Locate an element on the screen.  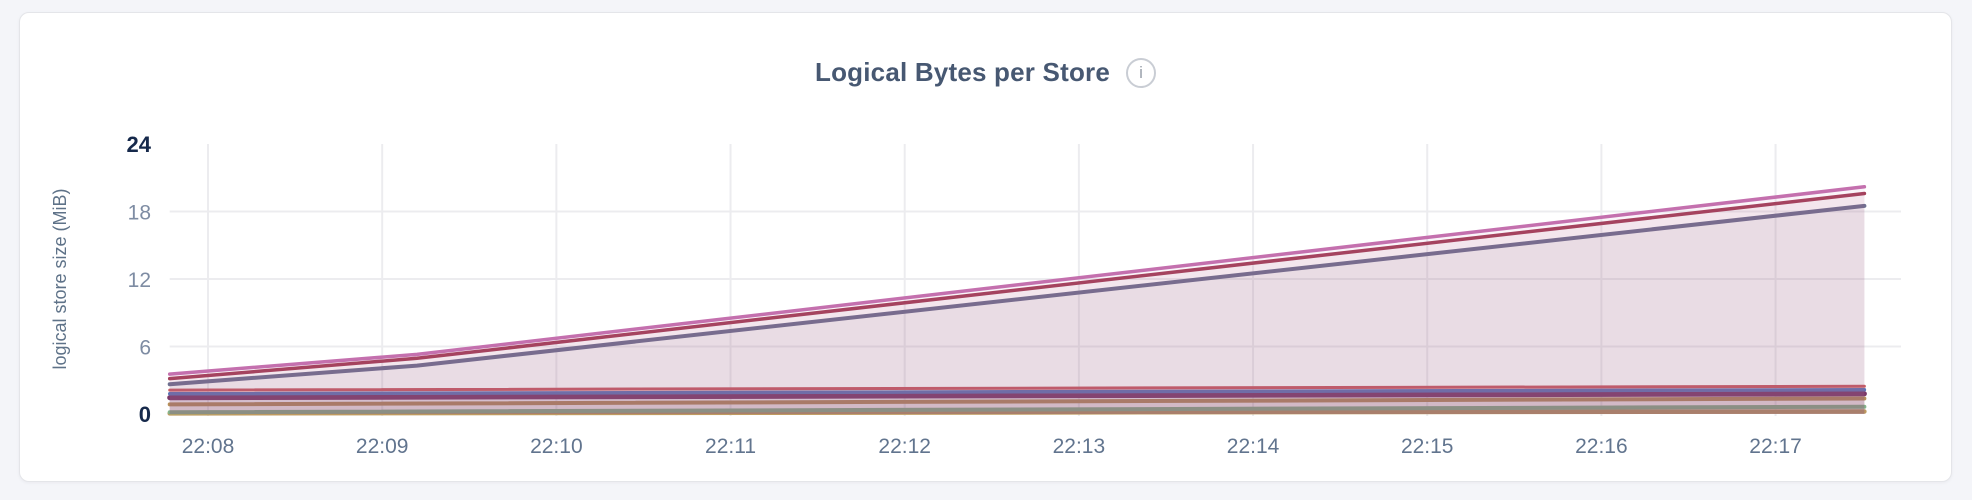
x-tick-label: 22:15 is located at coordinates (1427, 446).